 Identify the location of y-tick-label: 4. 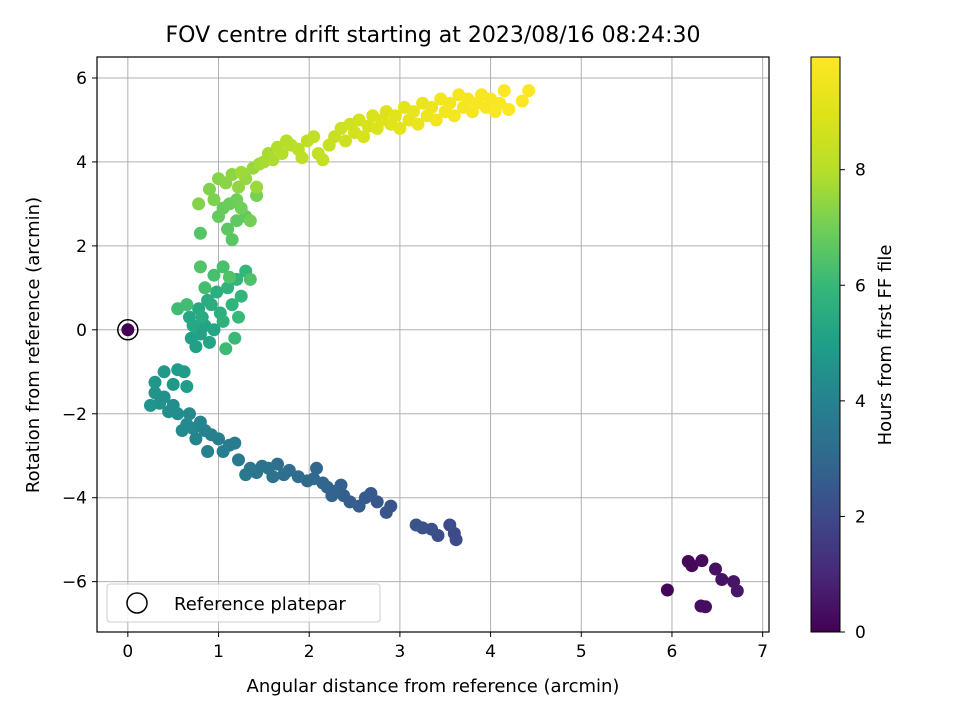
(81, 163).